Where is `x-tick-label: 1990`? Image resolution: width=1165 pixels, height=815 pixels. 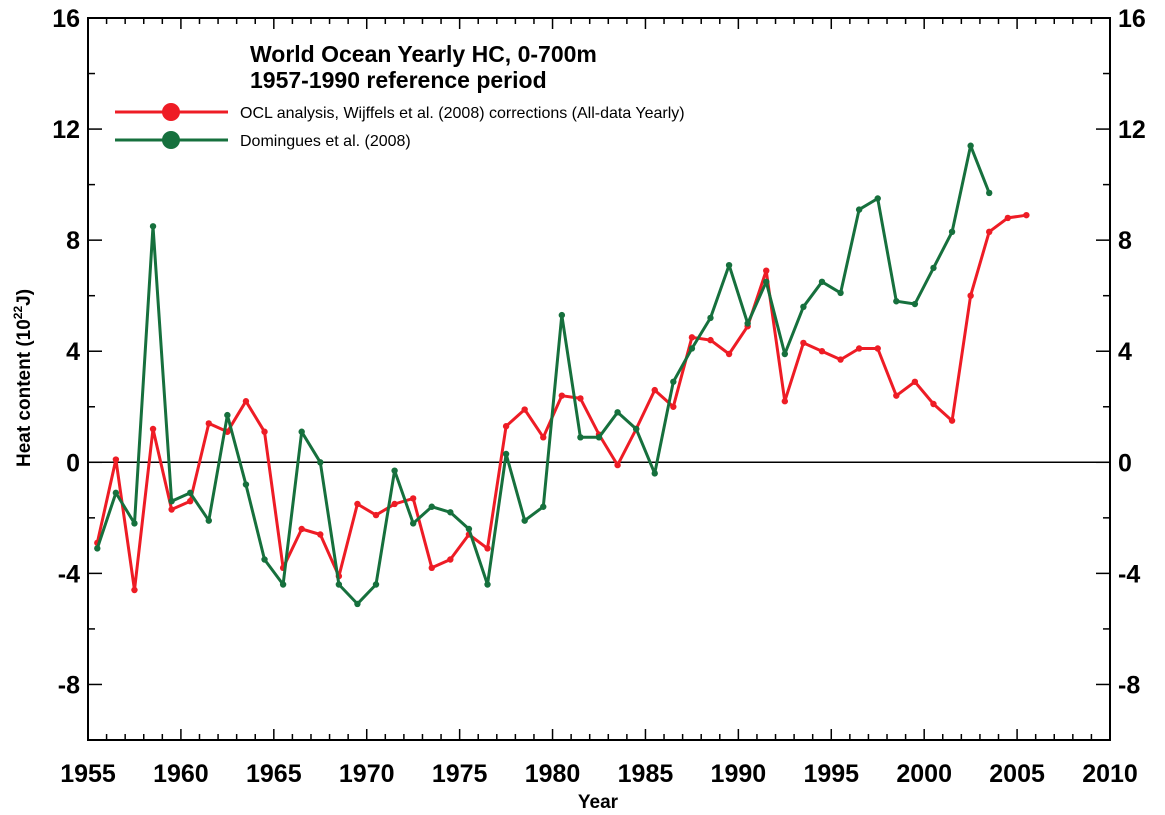 x-tick-label: 1990 is located at coordinates (739, 774).